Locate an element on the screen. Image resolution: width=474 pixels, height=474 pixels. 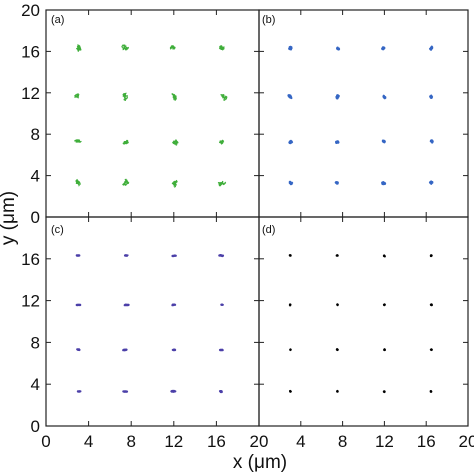
panel-d-tag: (d) is located at coordinates (268, 230).